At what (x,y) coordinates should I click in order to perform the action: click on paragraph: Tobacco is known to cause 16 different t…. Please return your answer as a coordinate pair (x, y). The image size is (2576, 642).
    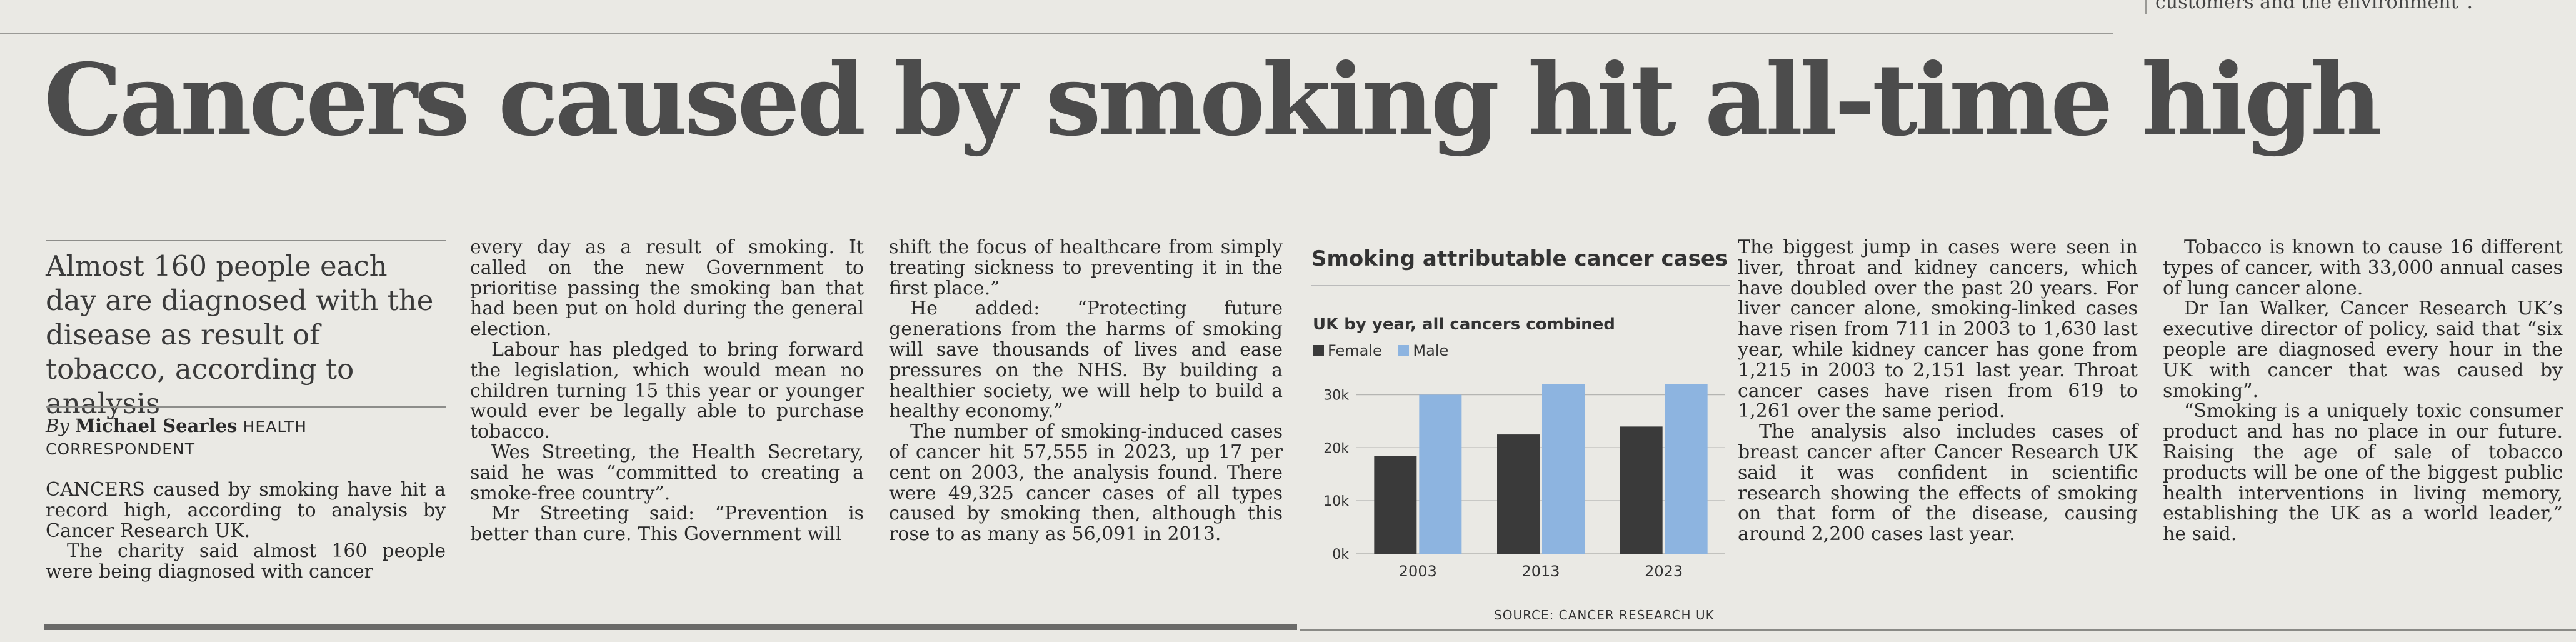
    Looking at the image, I should click on (2363, 267).